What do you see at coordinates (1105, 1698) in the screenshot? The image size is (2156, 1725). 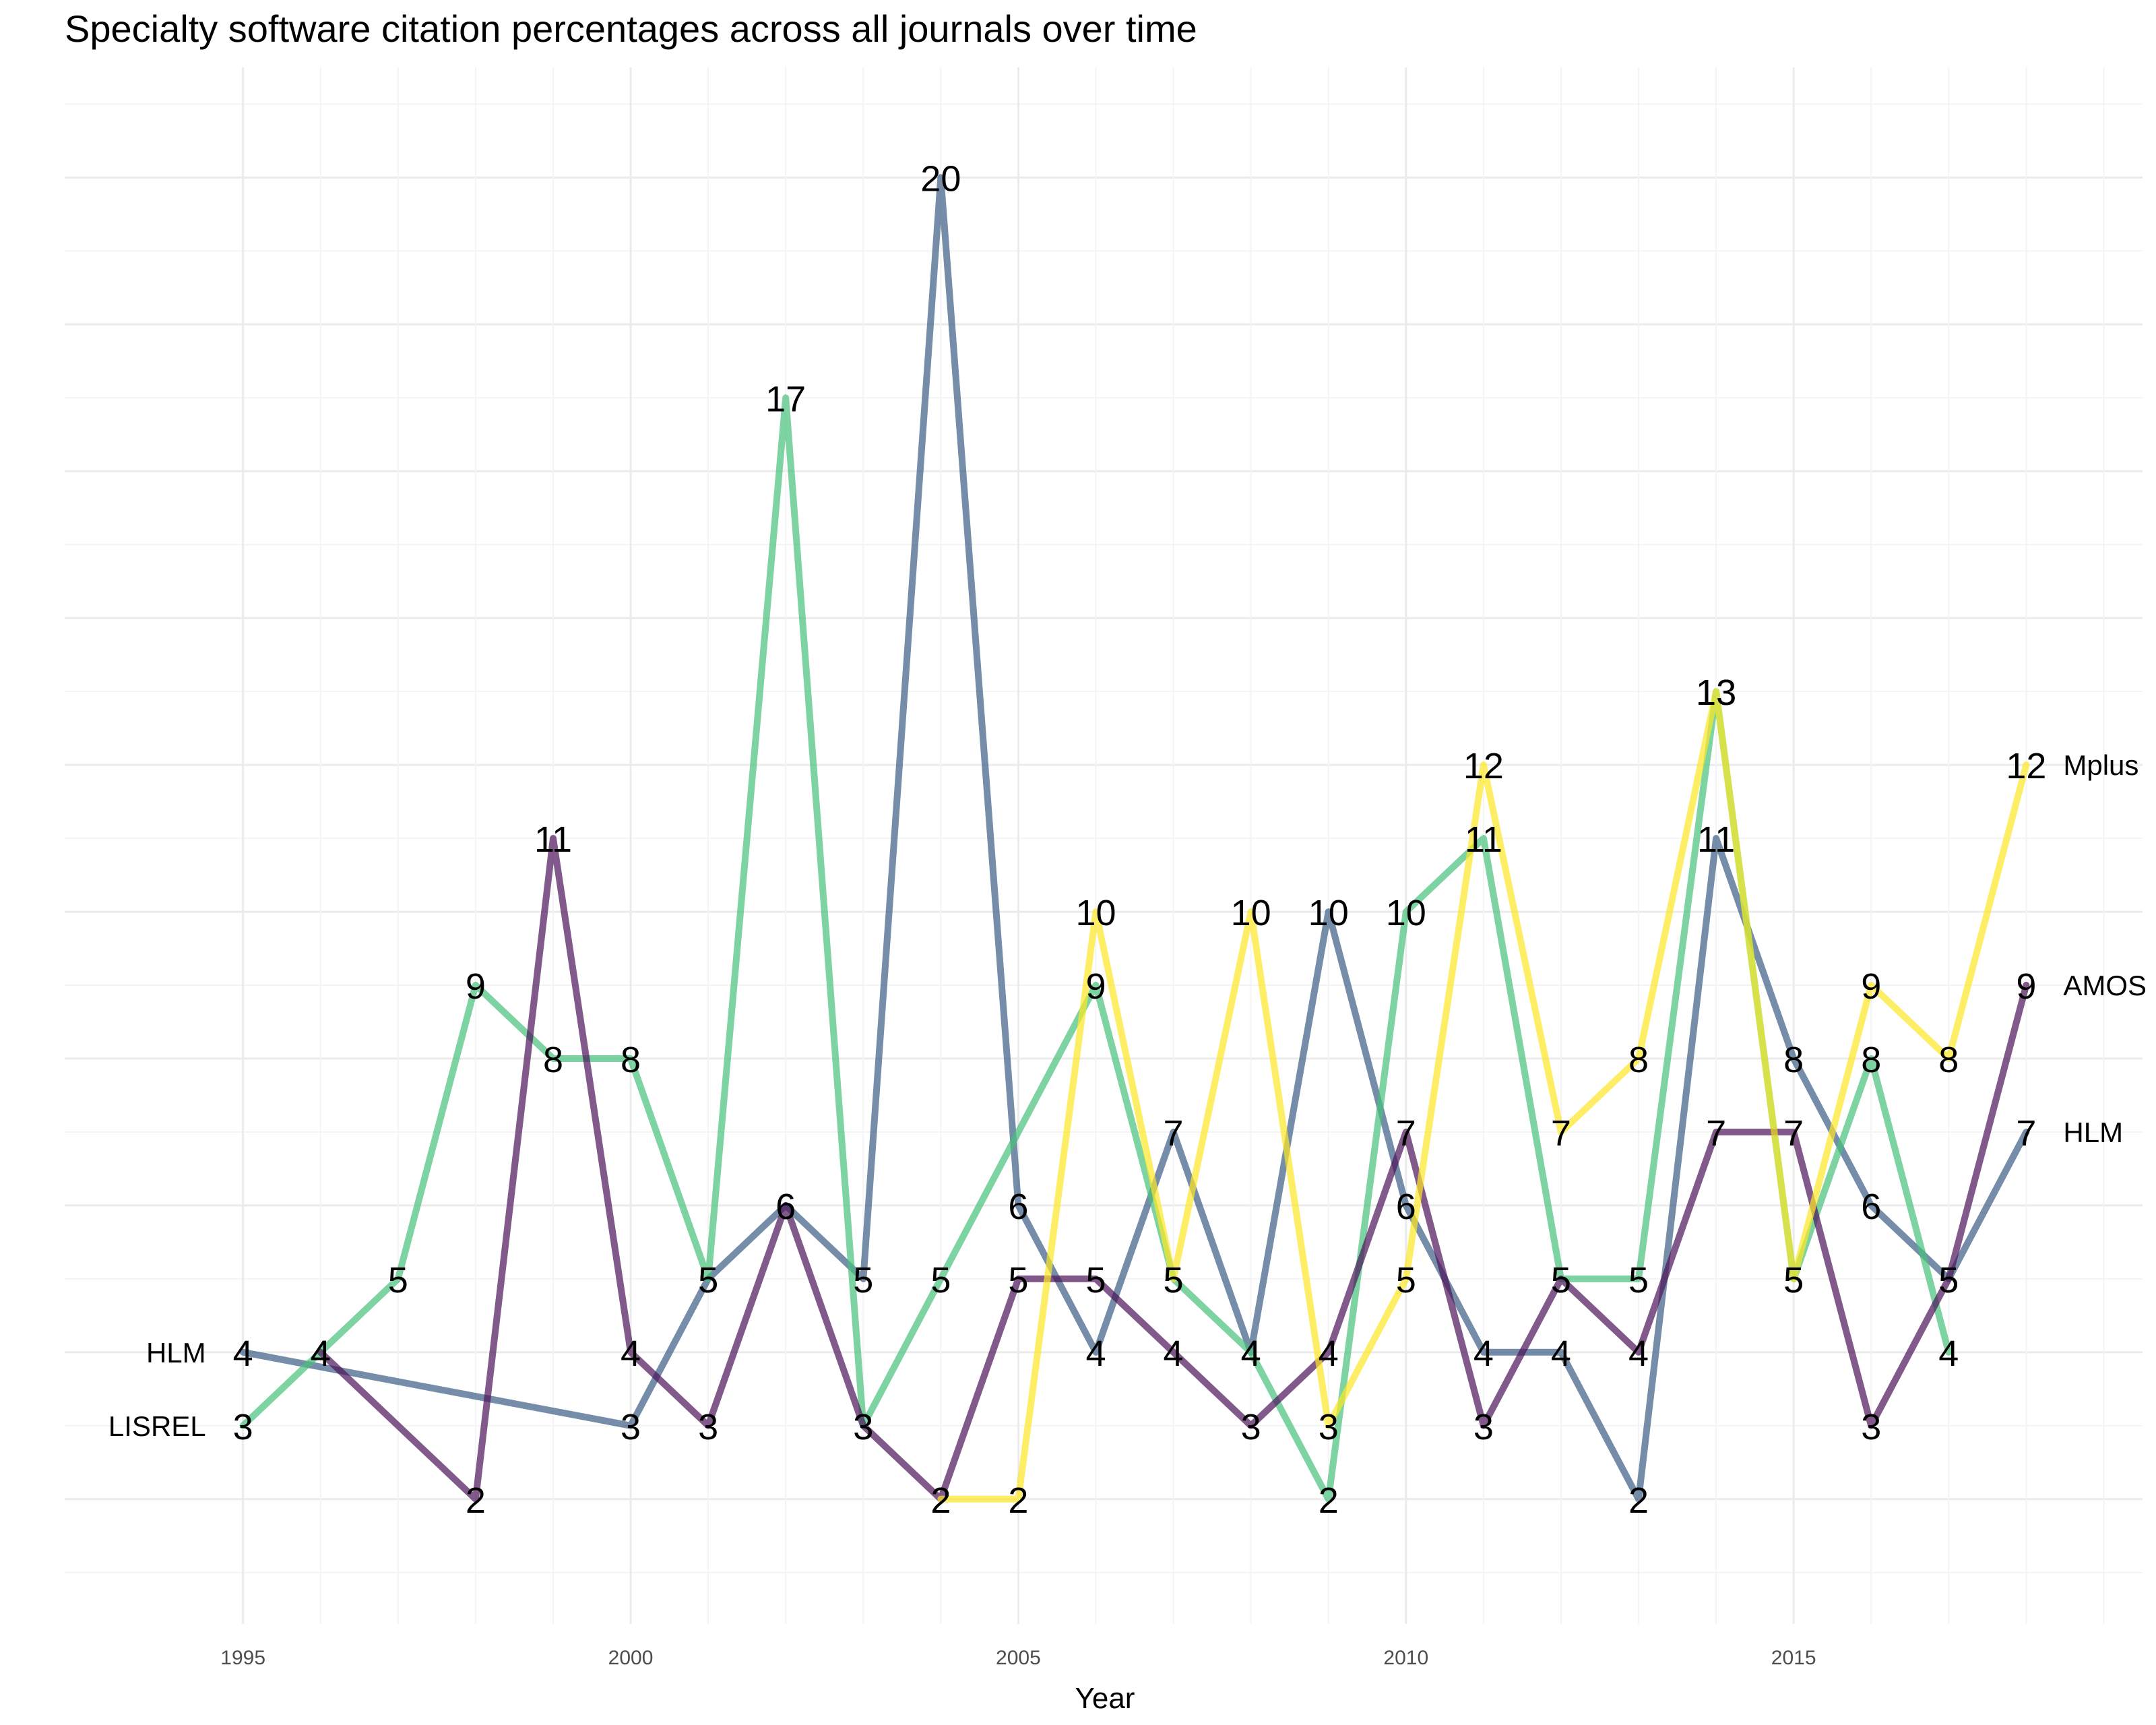 I see `x-axis-title: Year` at bounding box center [1105, 1698].